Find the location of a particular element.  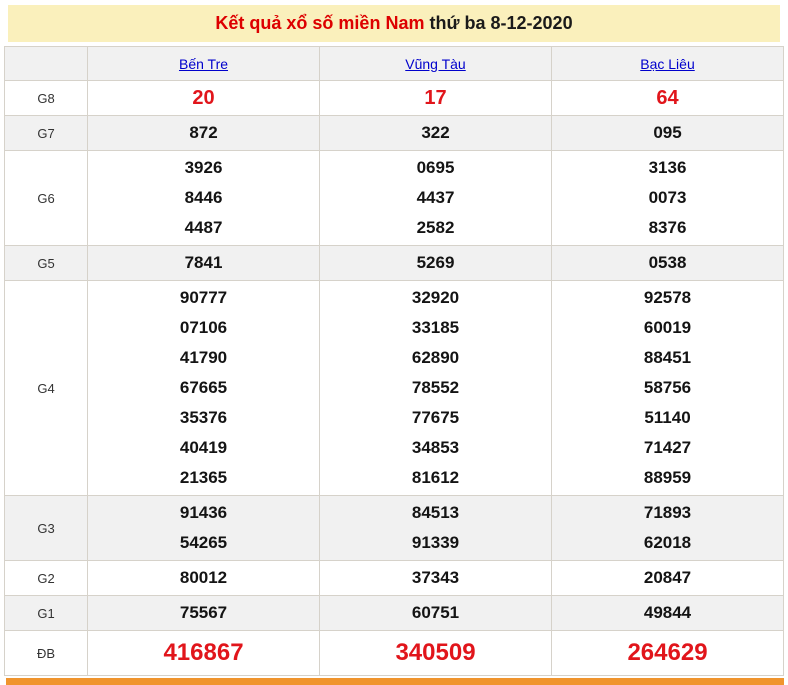

province-header: Bạc Liêu is located at coordinates (667, 63).